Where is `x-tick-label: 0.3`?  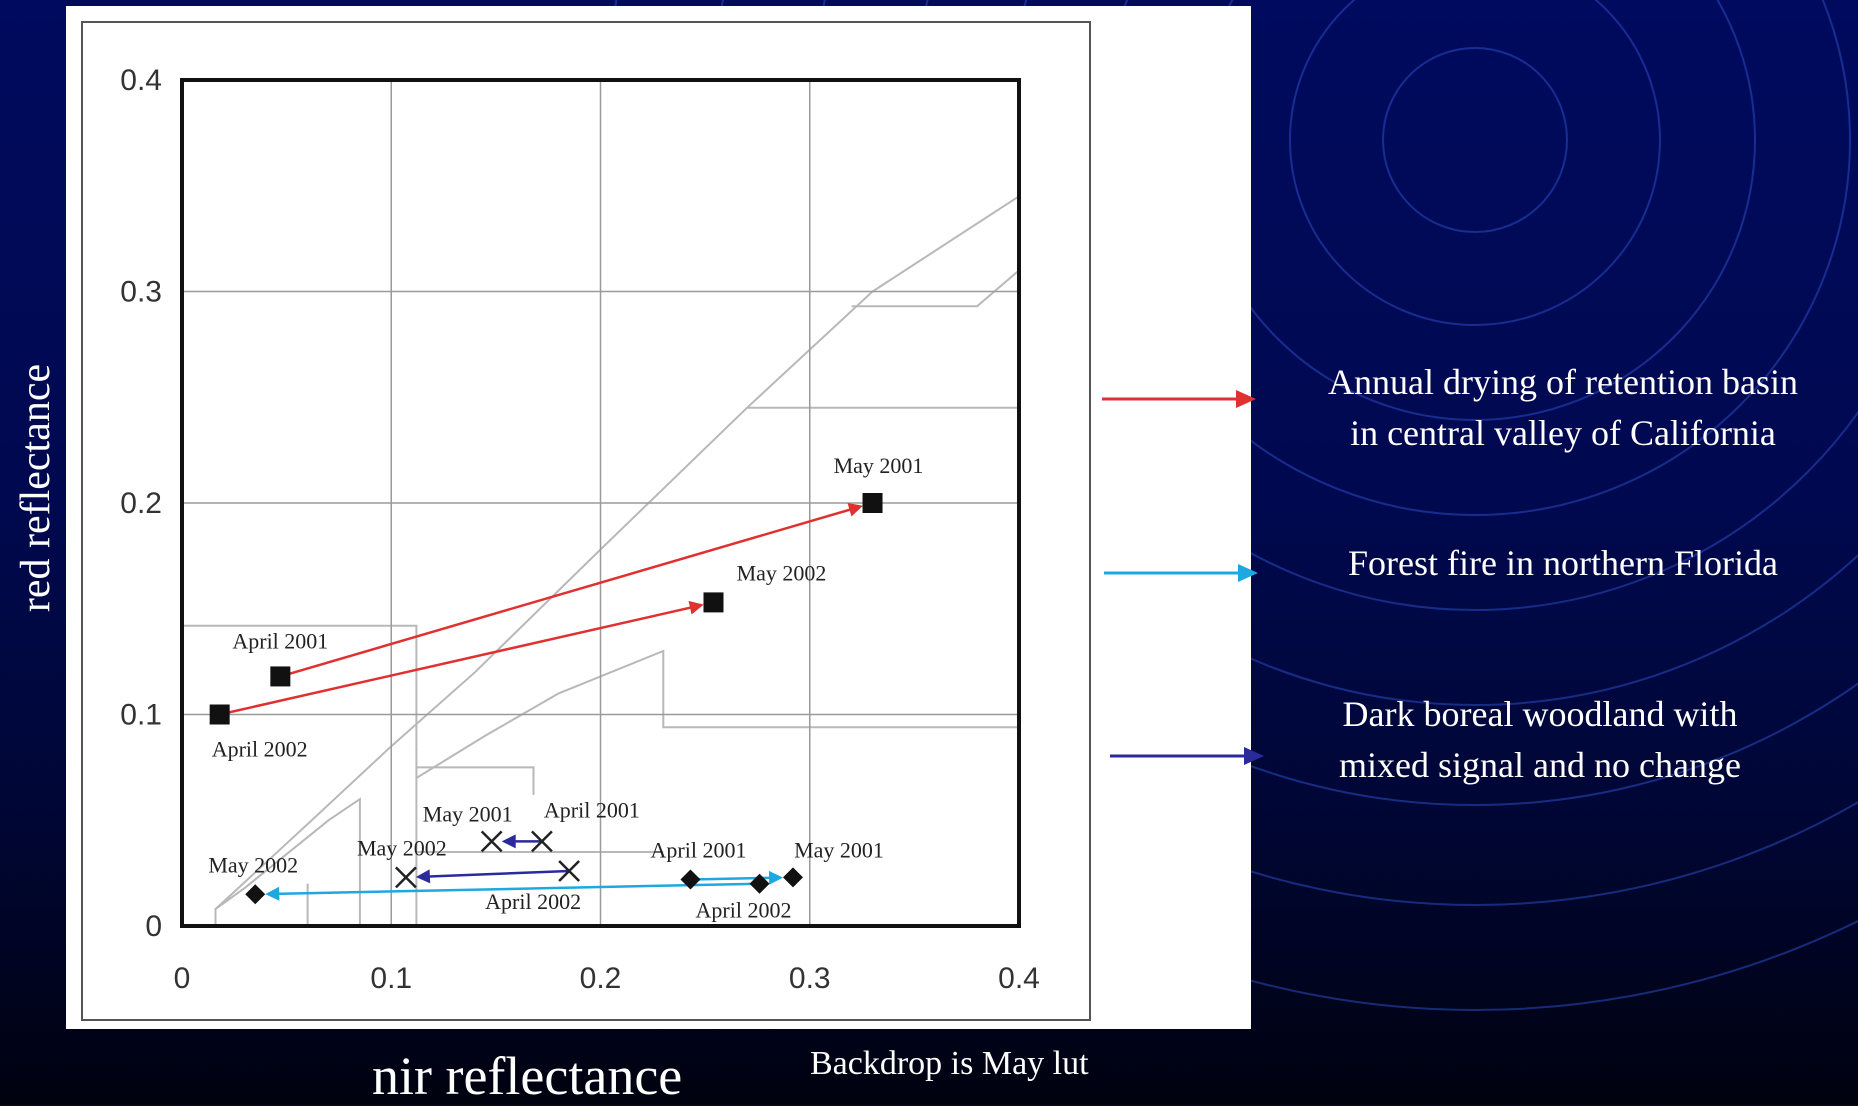 x-tick-label: 0.3 is located at coordinates (810, 978).